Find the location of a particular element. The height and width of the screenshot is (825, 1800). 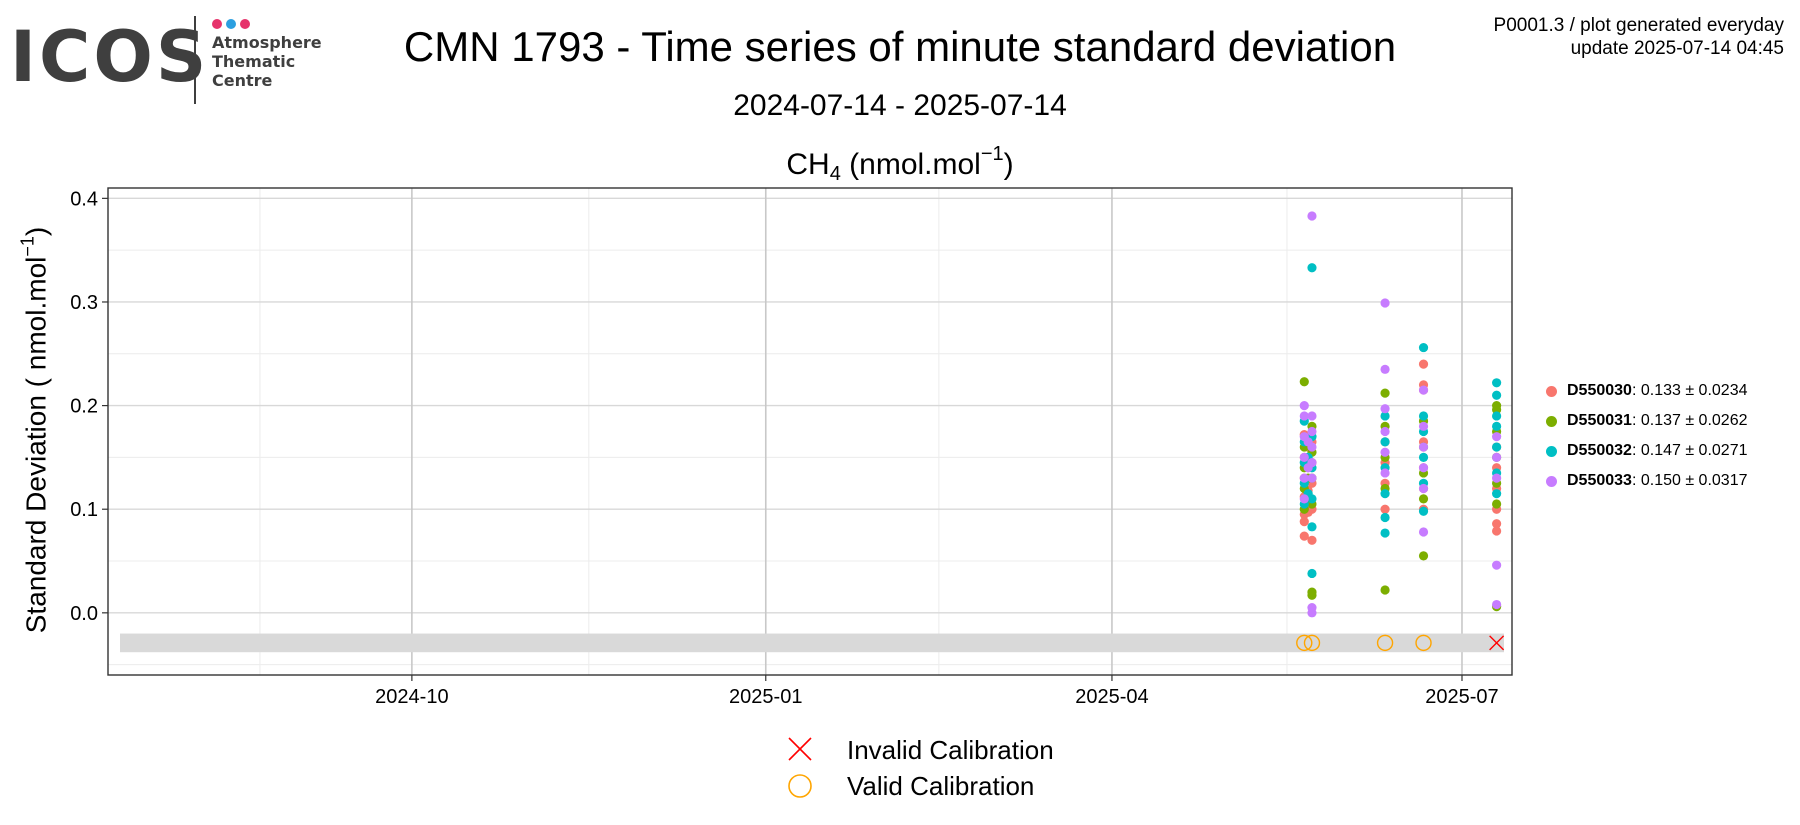

legend-item: D550031: 0.137 ± 0.0262 is located at coordinates (1645, 421).